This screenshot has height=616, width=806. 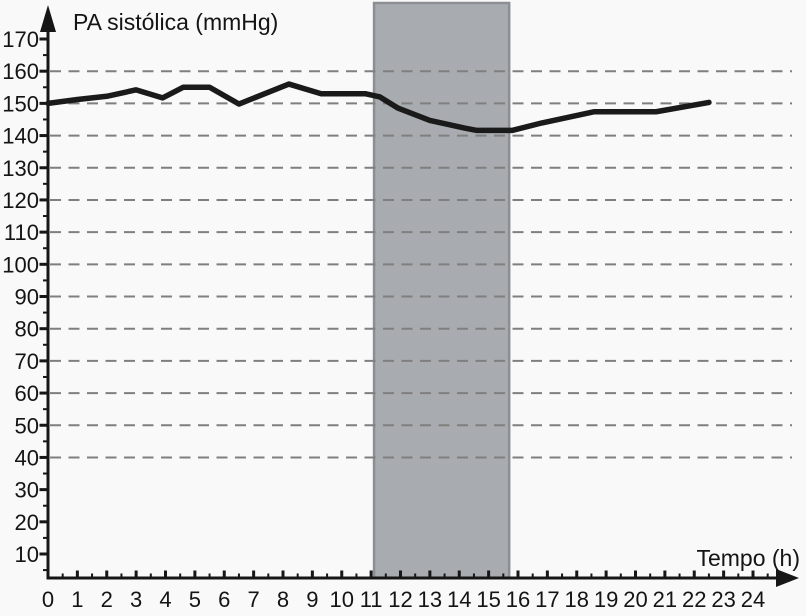 What do you see at coordinates (27, 361) in the screenshot?
I see `y-tick-label: 70` at bounding box center [27, 361].